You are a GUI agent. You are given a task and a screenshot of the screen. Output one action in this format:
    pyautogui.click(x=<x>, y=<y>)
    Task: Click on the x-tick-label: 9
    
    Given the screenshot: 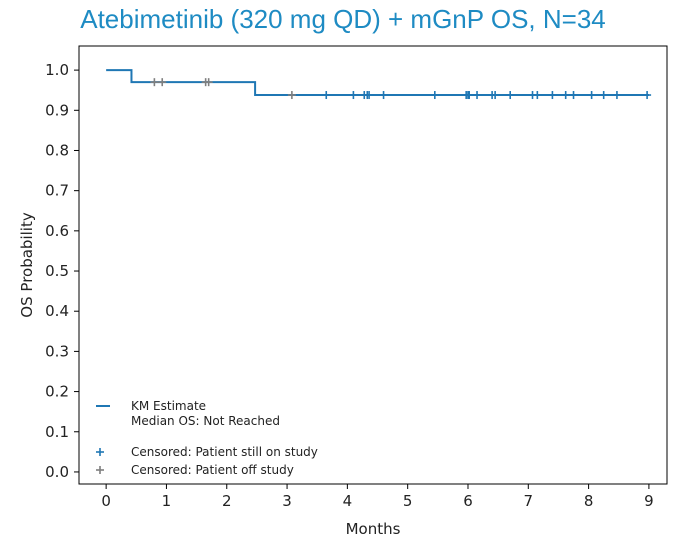 What is the action you would take?
    pyautogui.click(x=649, y=501)
    